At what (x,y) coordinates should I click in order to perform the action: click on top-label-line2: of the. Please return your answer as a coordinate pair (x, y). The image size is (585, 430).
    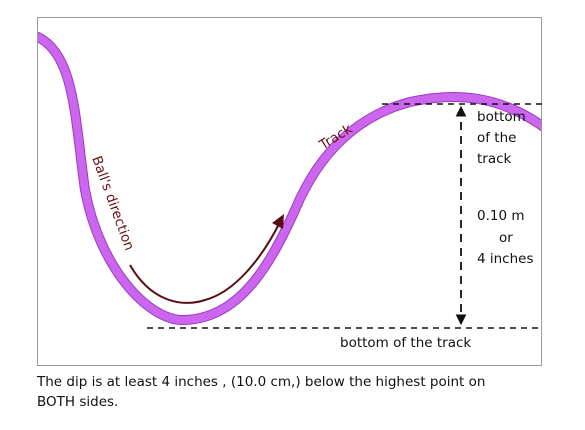
    Looking at the image, I should click on (496, 138).